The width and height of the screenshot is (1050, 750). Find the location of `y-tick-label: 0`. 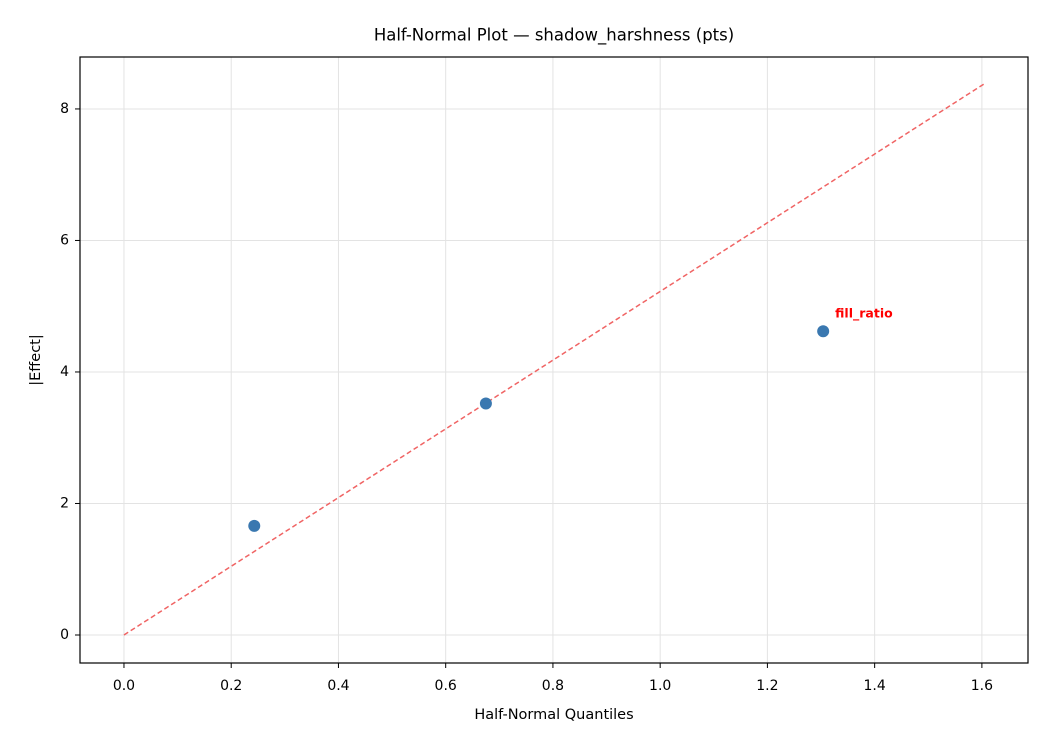

y-tick-label: 0 is located at coordinates (64, 635).